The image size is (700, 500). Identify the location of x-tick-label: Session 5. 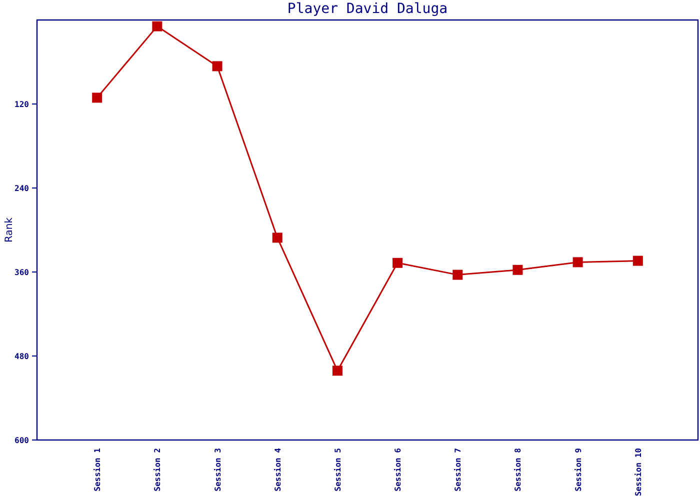
(337, 470).